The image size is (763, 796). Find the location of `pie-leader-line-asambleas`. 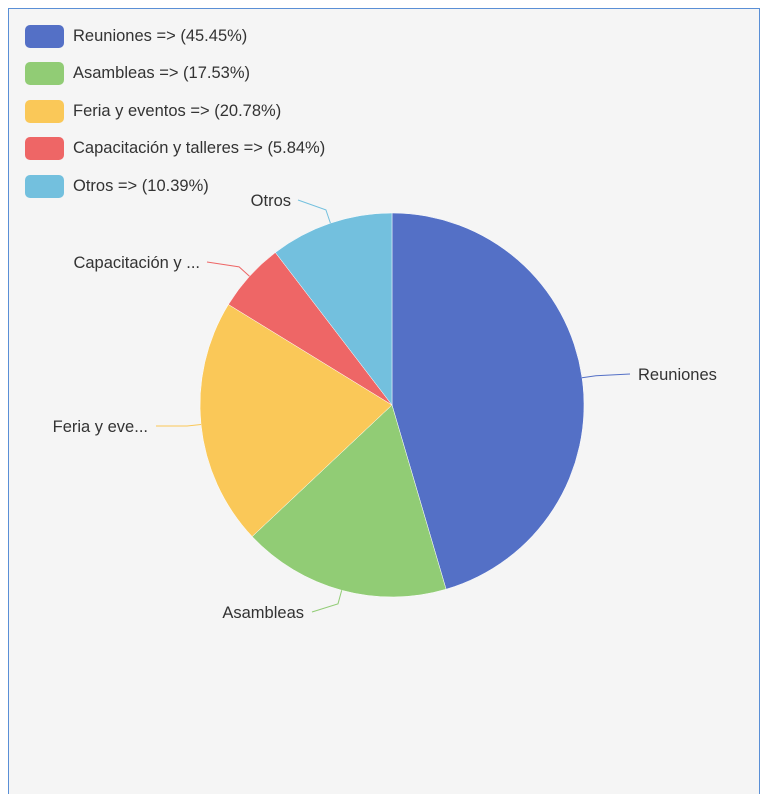

pie-leader-line-asambleas is located at coordinates (327, 601).